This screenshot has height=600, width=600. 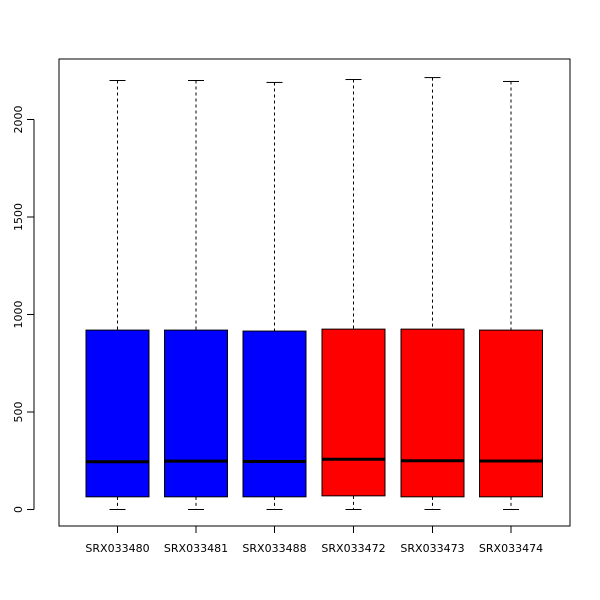 What do you see at coordinates (18, 509) in the screenshot?
I see `y-tick-label: 0` at bounding box center [18, 509].